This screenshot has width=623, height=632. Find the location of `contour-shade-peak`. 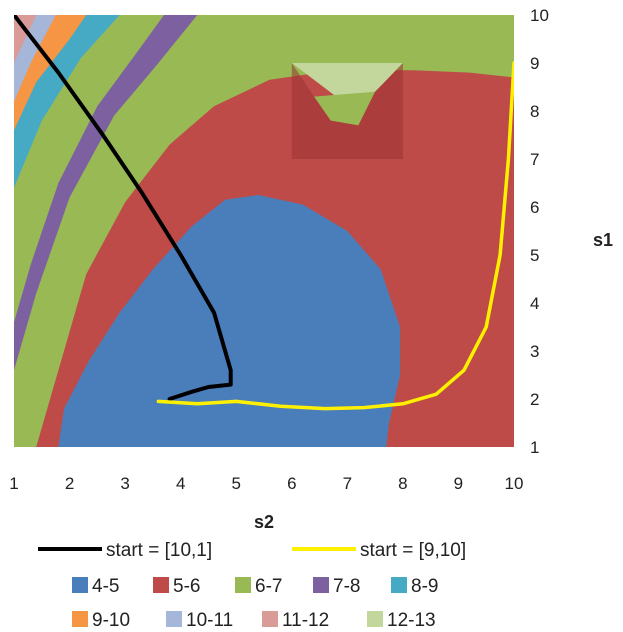

contour-shade-peak is located at coordinates (347, 111).